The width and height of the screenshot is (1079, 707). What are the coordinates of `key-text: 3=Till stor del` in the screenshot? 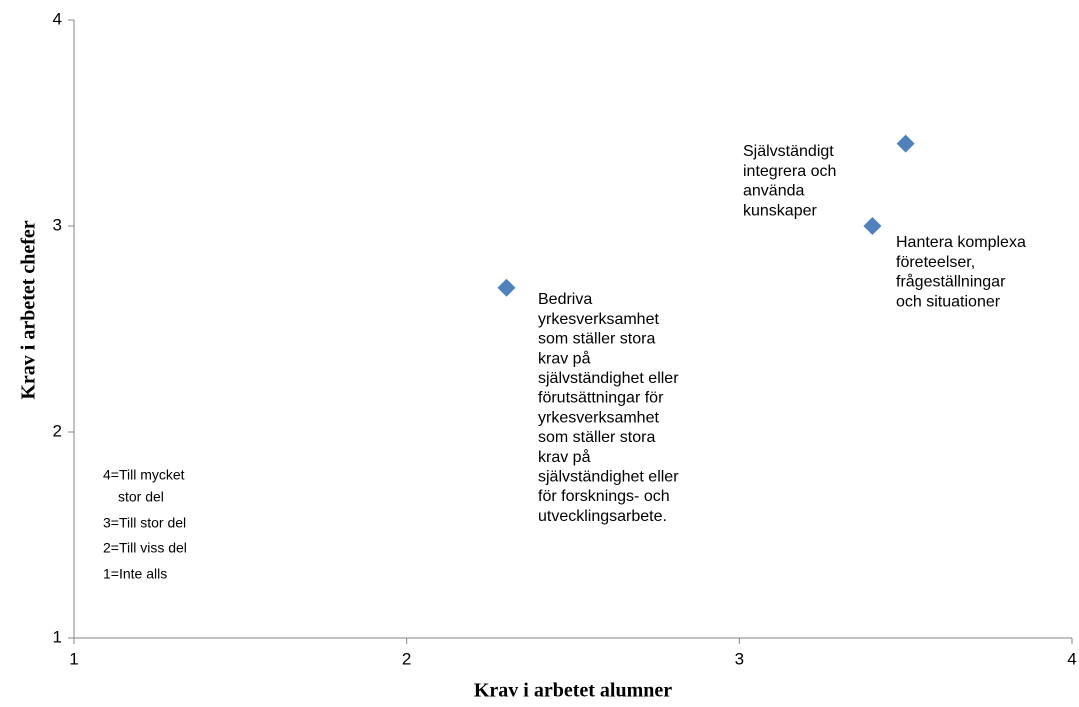 It's located at (144, 523).